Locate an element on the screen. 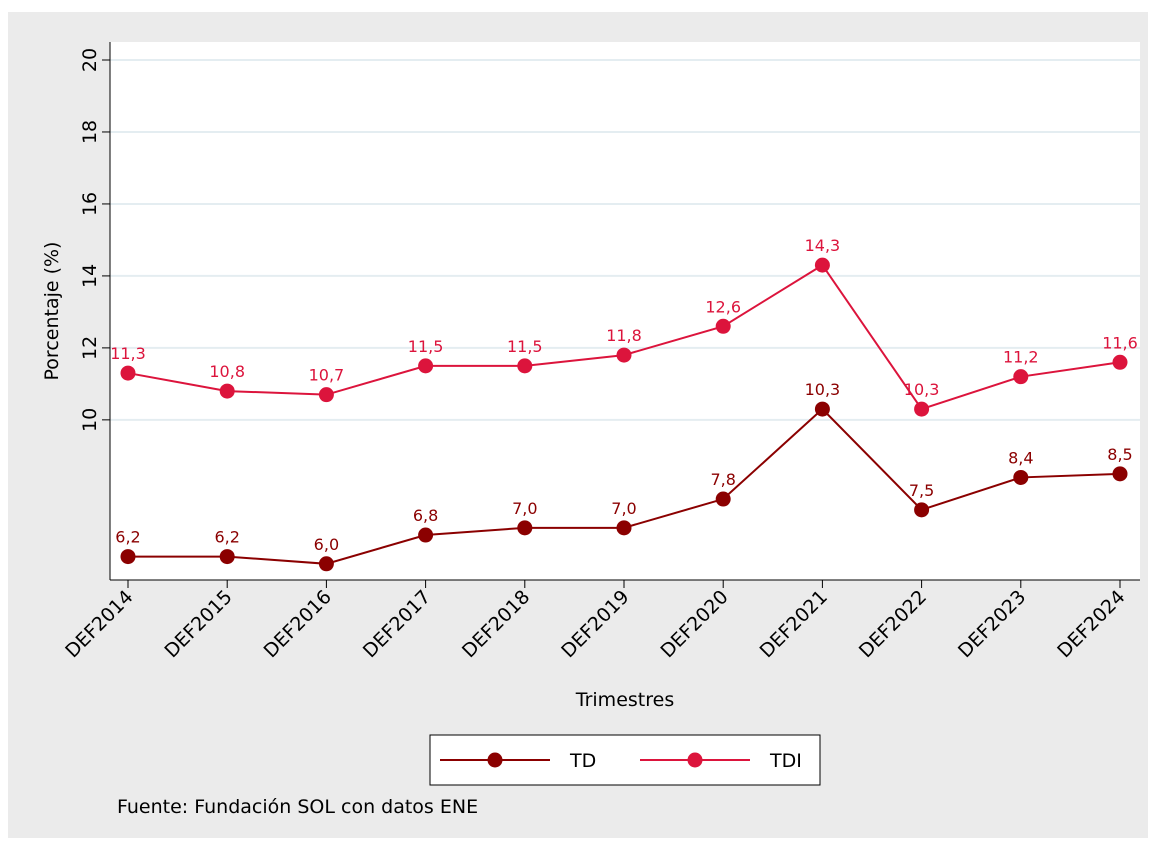 This screenshot has width=1157, height=850. y-tick-label: 20 is located at coordinates (90, 60).